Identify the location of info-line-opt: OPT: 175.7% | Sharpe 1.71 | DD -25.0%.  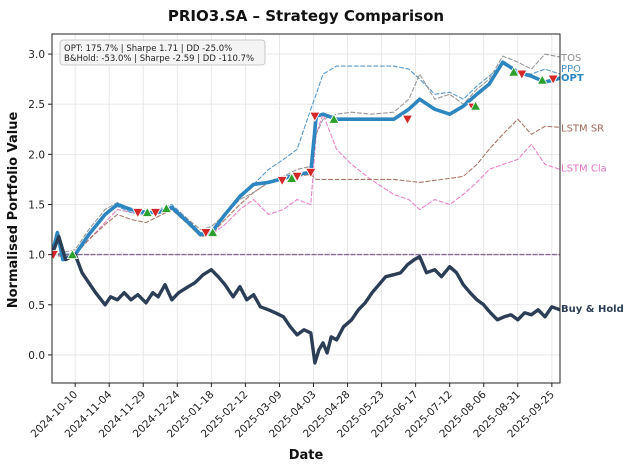
(148, 49).